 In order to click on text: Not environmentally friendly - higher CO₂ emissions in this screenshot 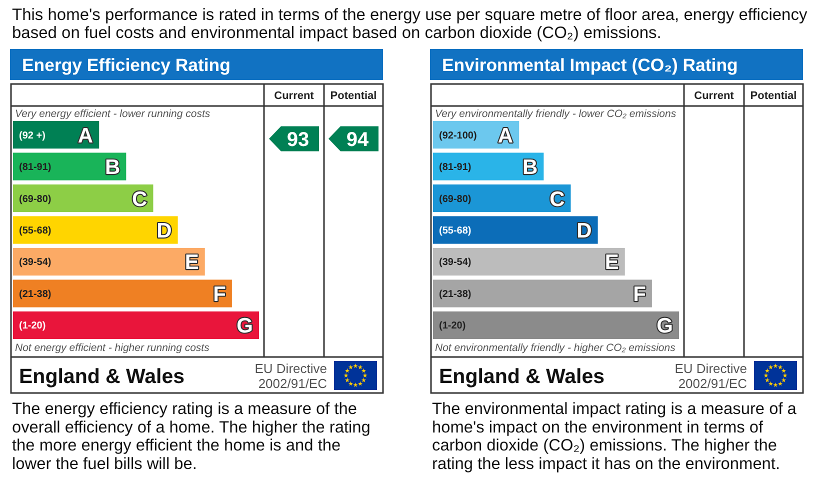, I will do `click(555, 348)`.